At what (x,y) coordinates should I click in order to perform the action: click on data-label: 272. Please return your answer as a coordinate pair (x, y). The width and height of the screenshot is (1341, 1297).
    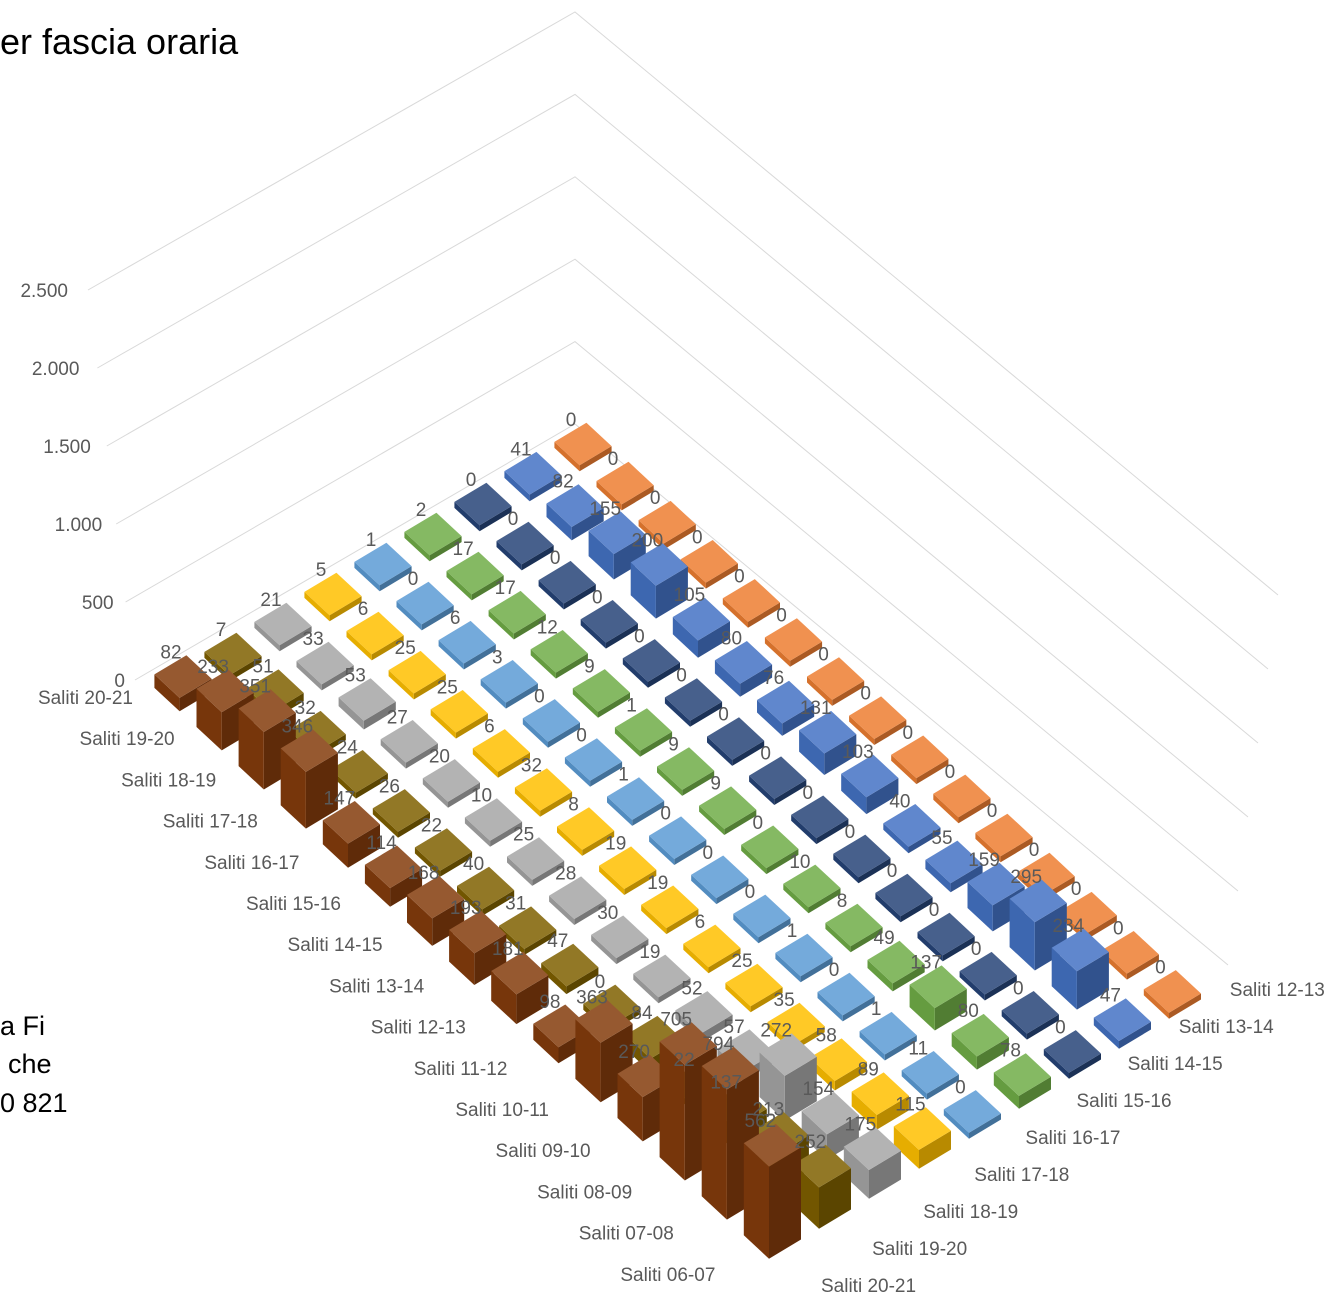
    Looking at the image, I should click on (776, 1031).